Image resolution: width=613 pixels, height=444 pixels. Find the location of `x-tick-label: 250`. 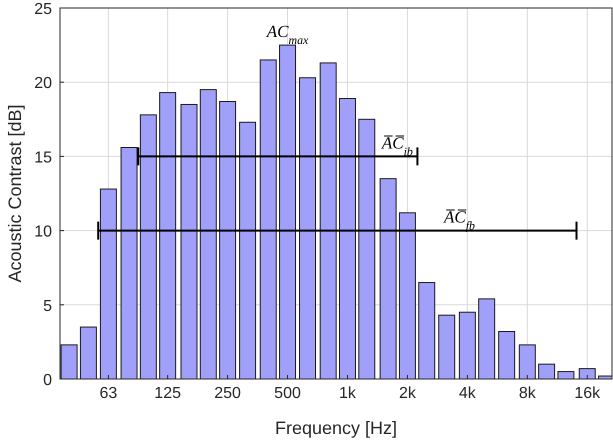

x-tick-label: 250 is located at coordinates (228, 393).